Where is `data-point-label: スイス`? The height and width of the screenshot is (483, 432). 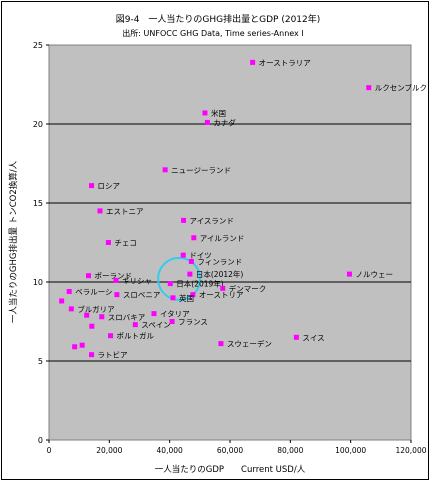
data-point-label: スイス is located at coordinates (313, 337).